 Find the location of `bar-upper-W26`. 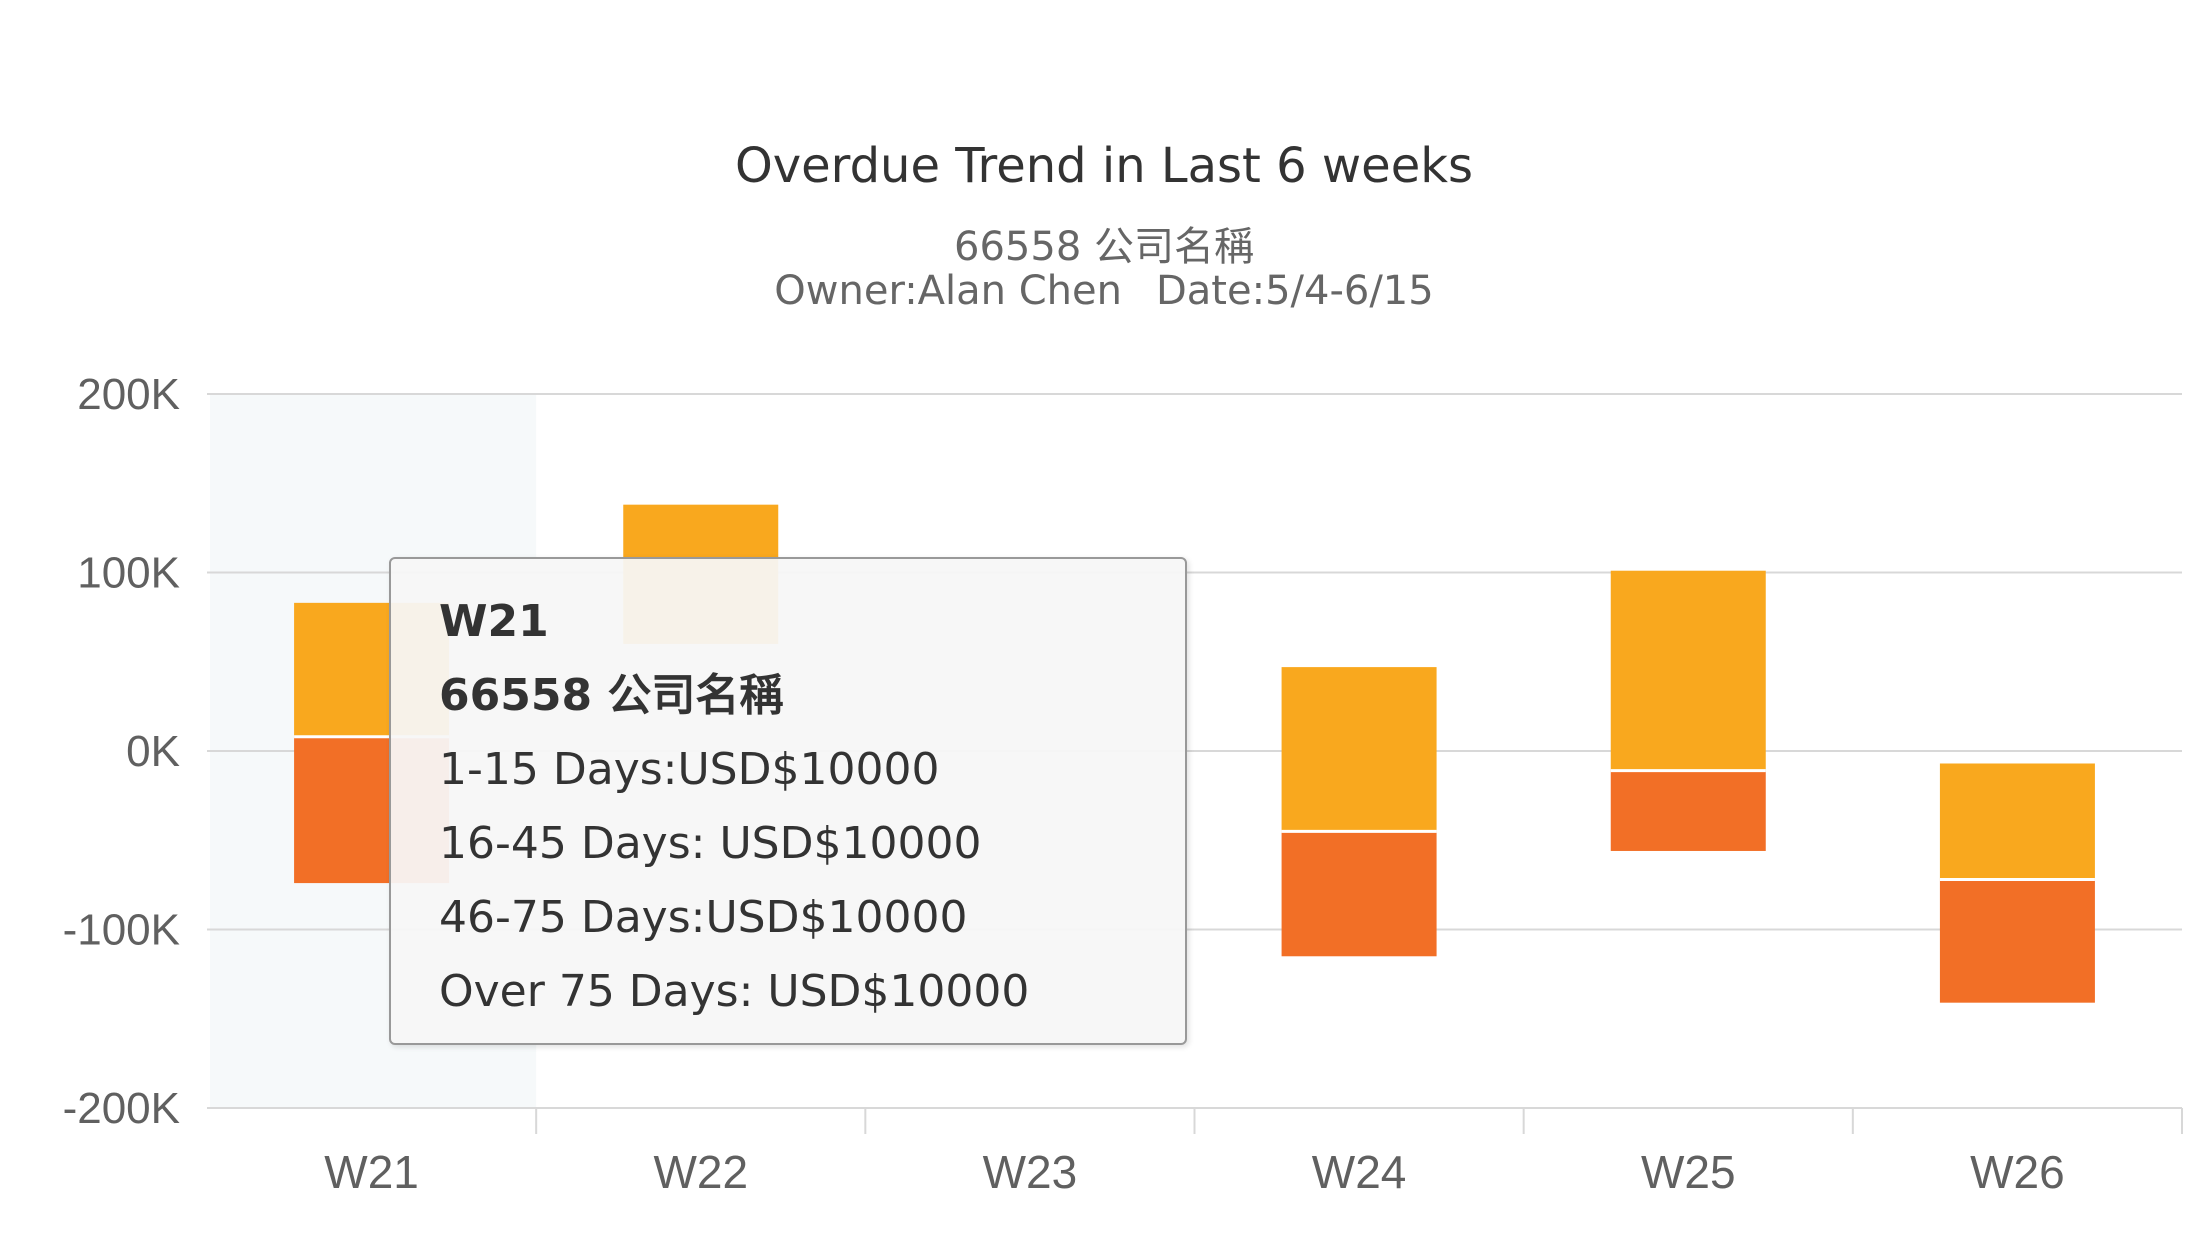

bar-upper-W26 is located at coordinates (2017, 821).